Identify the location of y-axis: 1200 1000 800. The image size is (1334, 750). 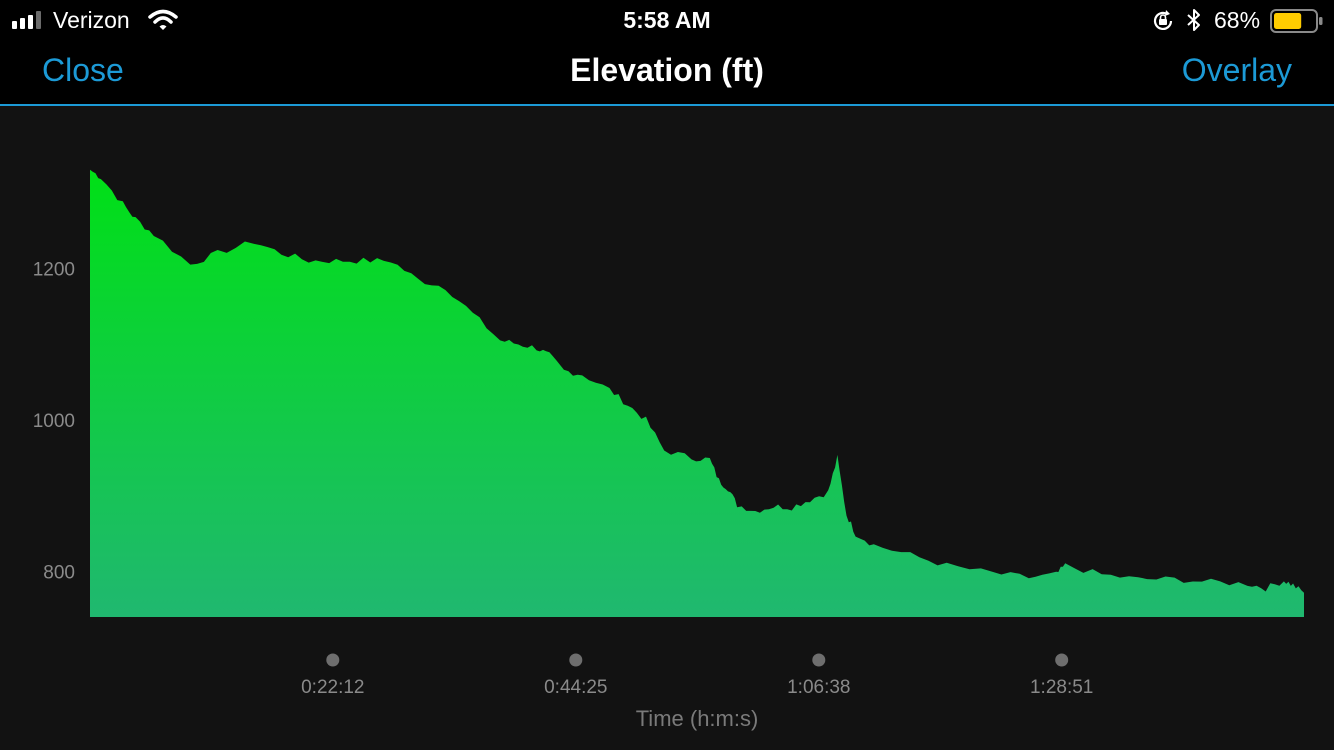
(54, 421).